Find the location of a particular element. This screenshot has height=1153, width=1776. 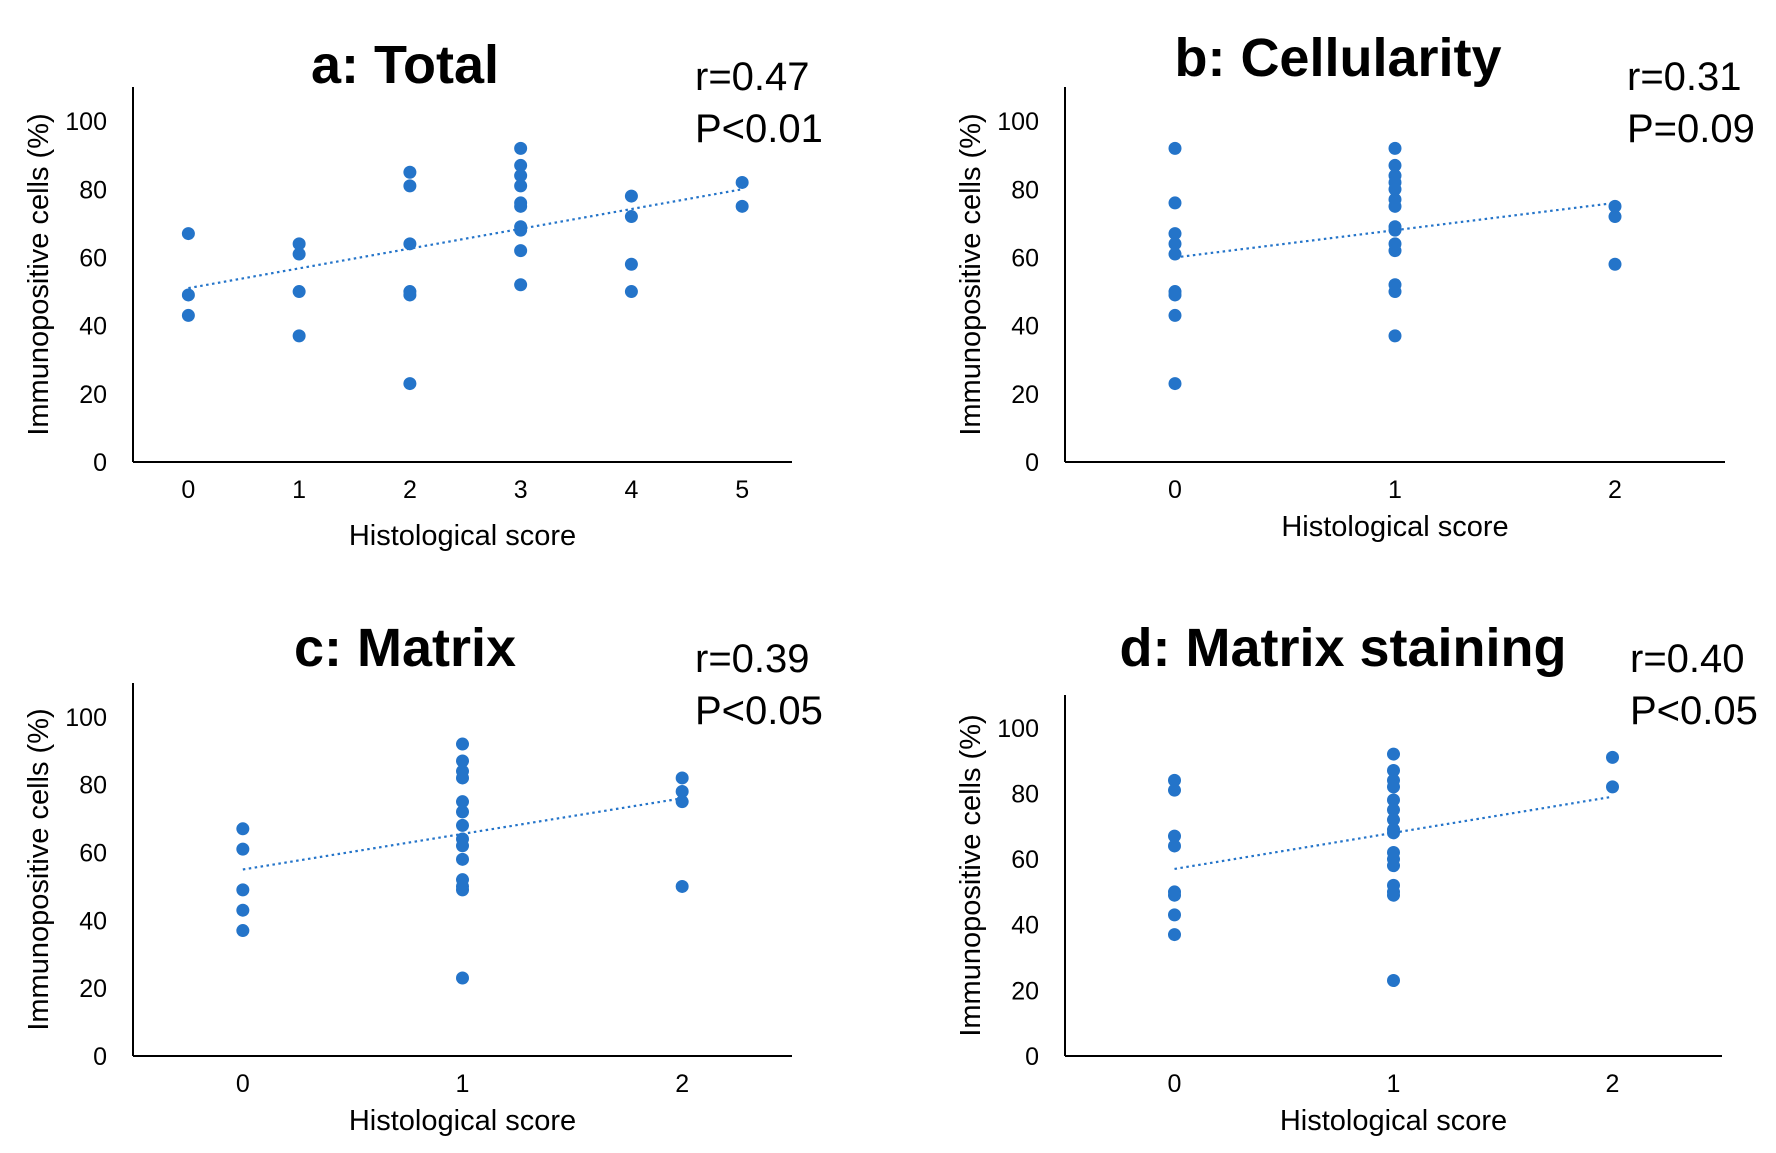

chart-title: a: Total is located at coordinates (405, 65).